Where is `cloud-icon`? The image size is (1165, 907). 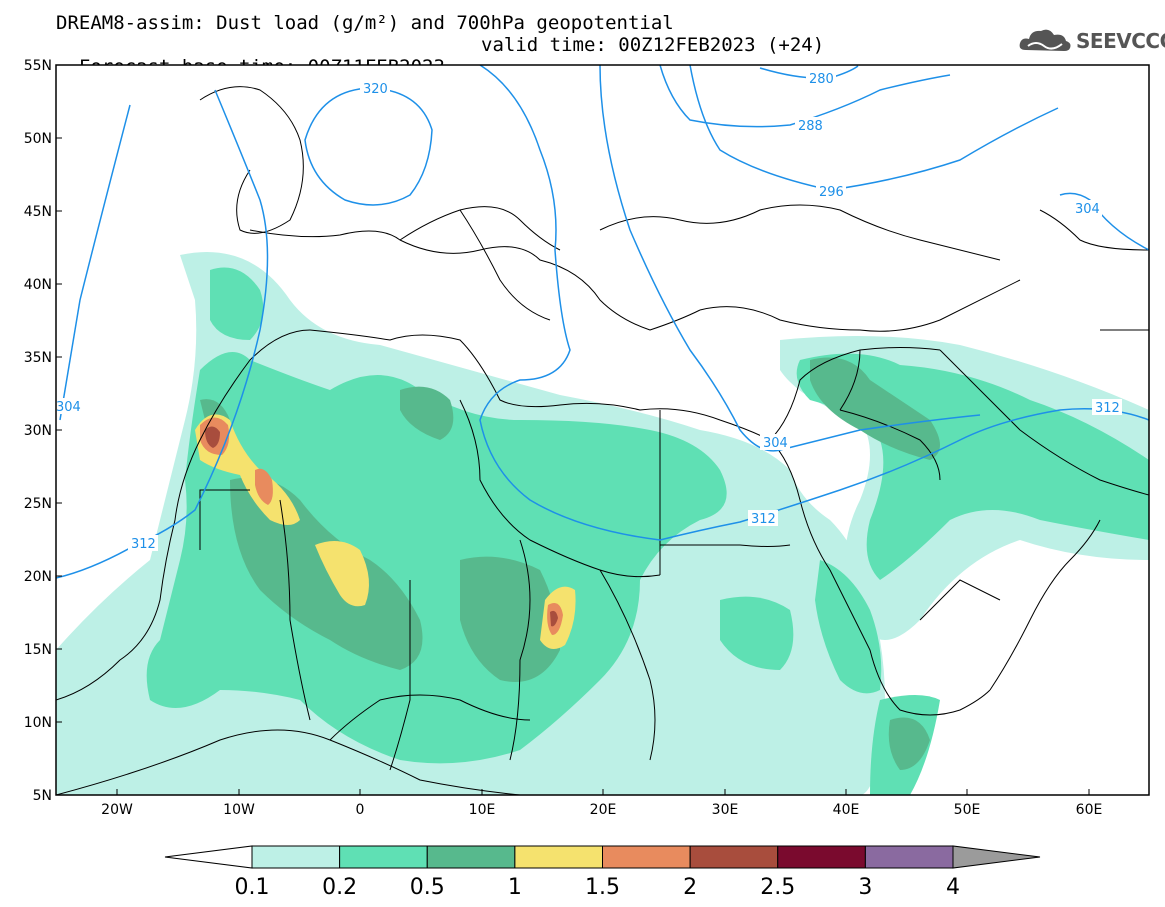 cloud-icon is located at coordinates (1045, 40).